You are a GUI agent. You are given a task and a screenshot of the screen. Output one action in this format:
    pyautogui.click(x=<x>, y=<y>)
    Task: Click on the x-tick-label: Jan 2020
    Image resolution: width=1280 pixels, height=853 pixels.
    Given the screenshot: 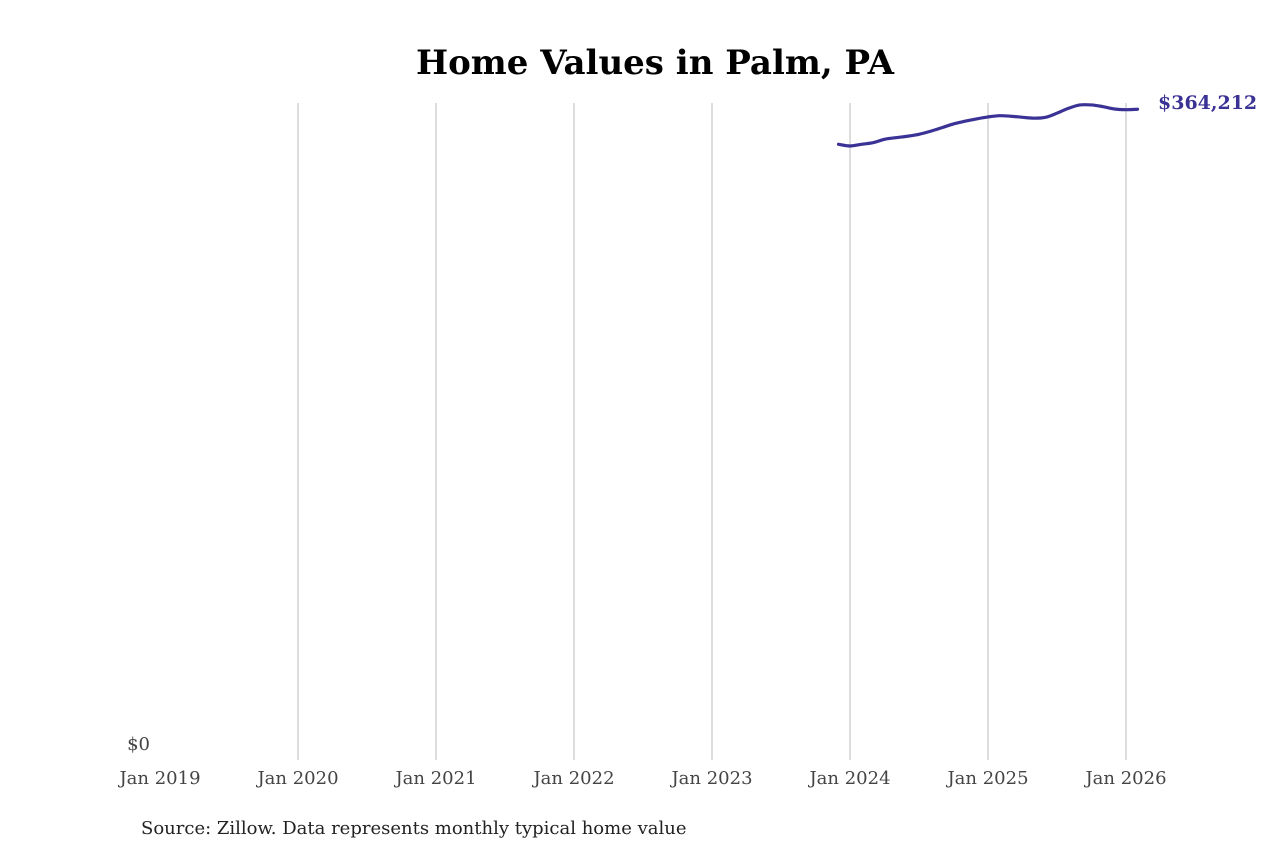 What is the action you would take?
    pyautogui.click(x=296, y=778)
    